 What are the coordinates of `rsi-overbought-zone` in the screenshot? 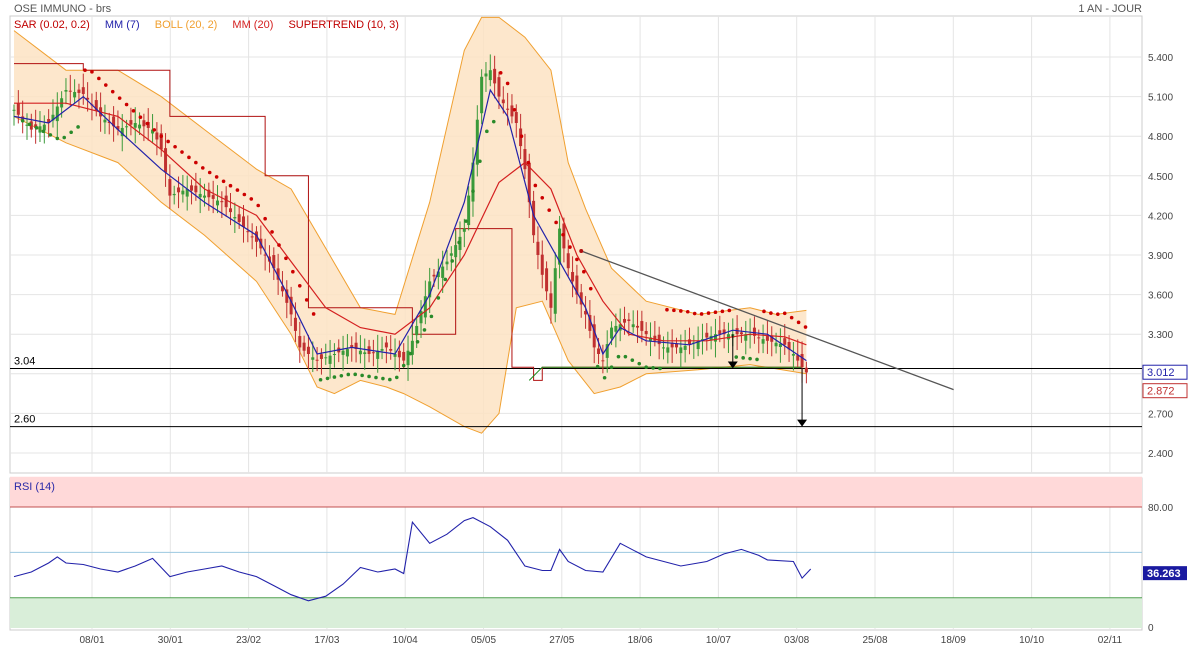 It's located at (576, 491).